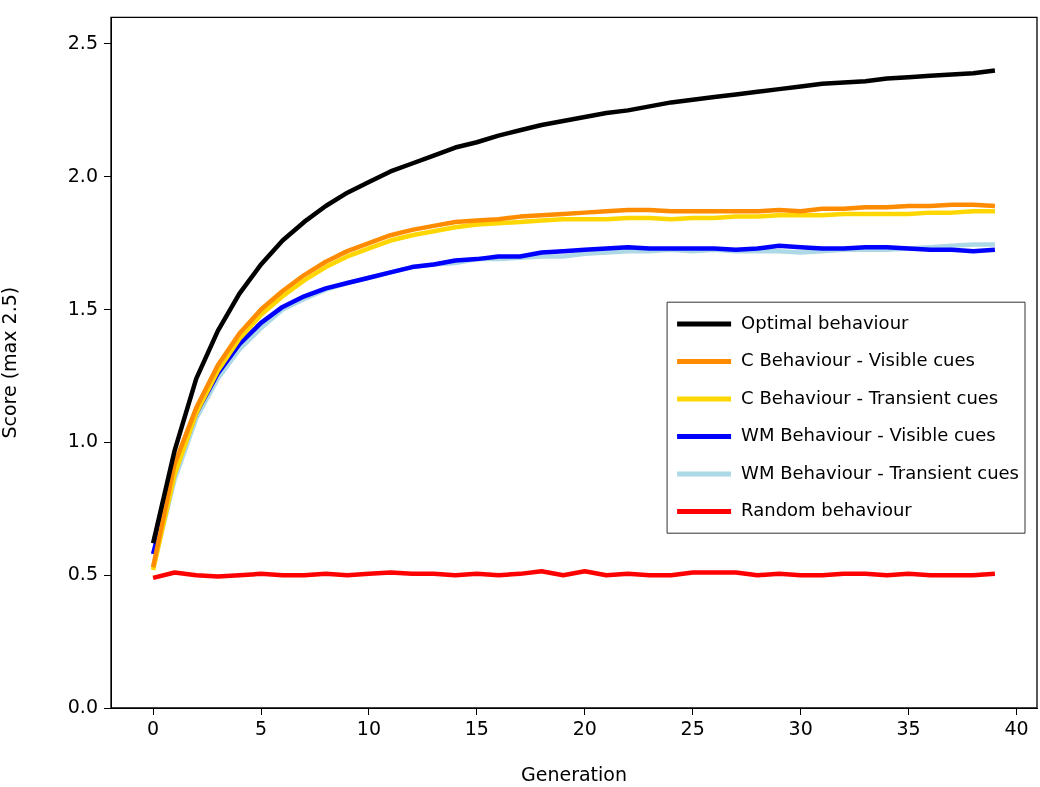 The height and width of the screenshot is (787, 1040). I want to click on legend-label: WM Behaviour - Visible cues, so click(868, 435).